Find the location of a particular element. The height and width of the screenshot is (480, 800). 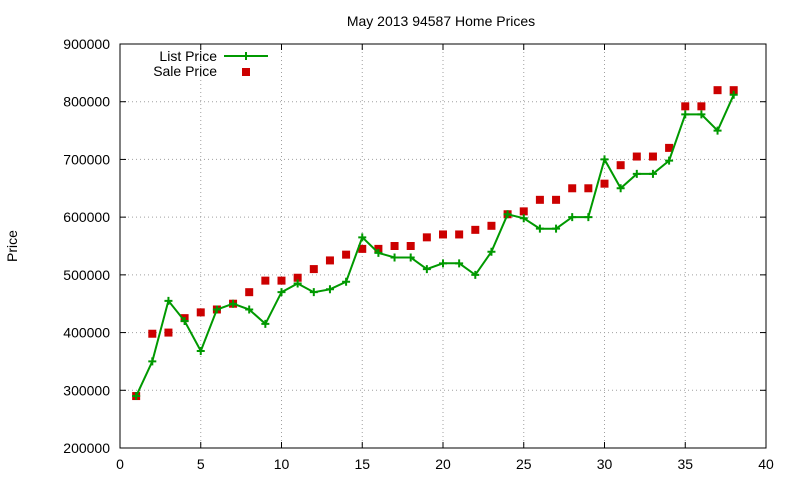

y-tick-label: 900000 is located at coordinates (86, 44).